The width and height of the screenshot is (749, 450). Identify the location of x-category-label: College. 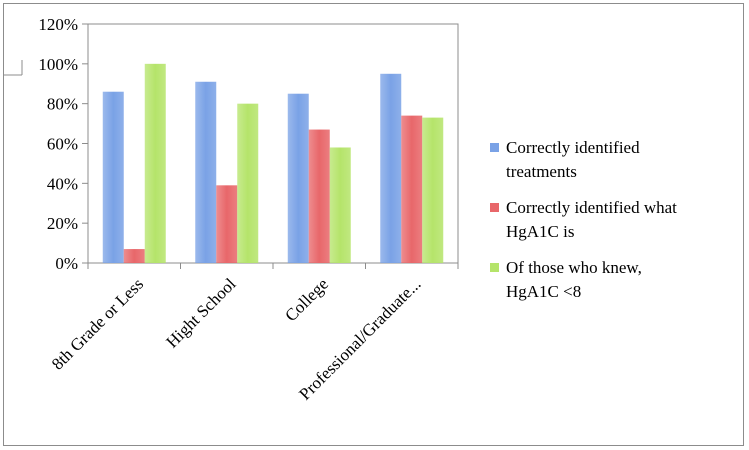
(306, 299).